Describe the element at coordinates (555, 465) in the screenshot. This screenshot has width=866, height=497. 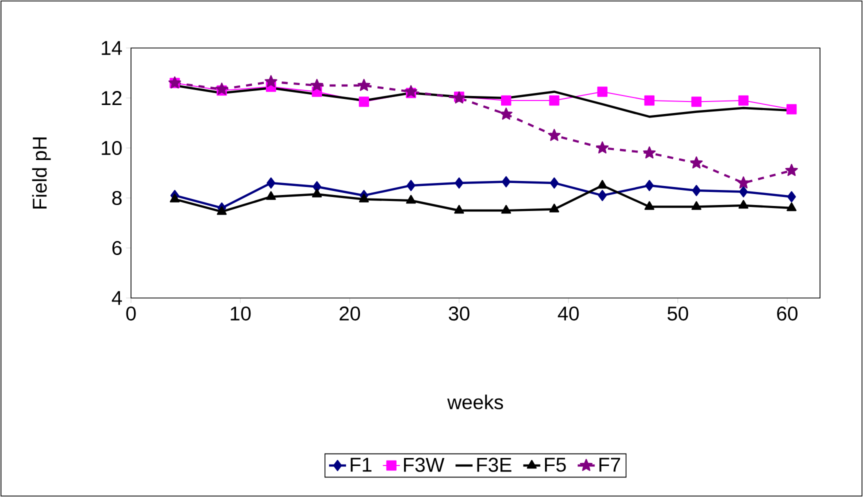
I see `legend-label: F5` at that location.